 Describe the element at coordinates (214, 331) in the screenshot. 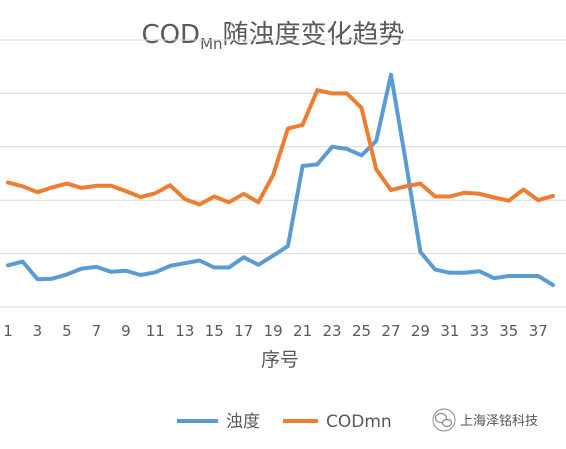

I see `x-tick-label: 15` at that location.